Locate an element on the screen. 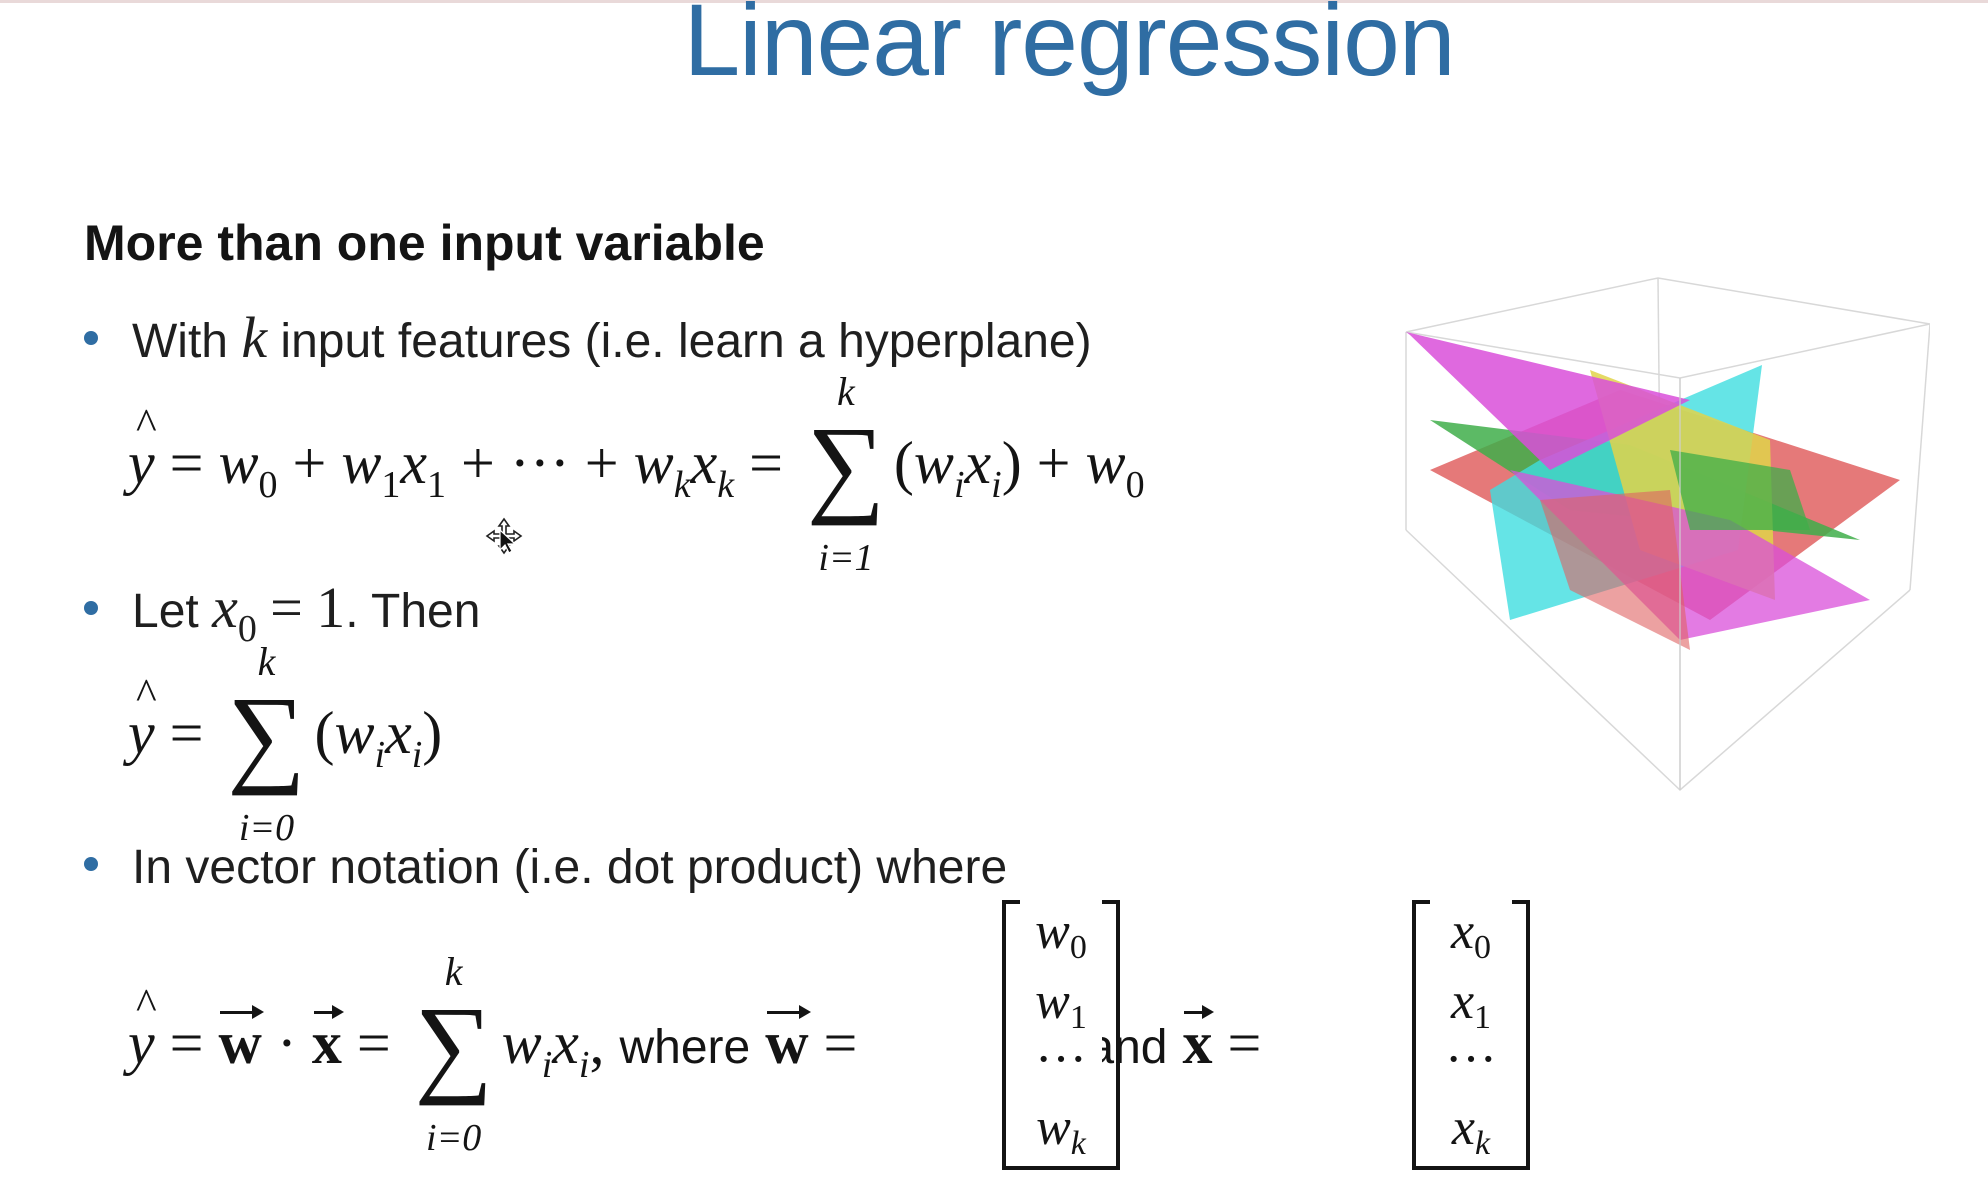 This screenshot has height=1194, width=1988. section-heading: More than one input variable is located at coordinates (424, 243).